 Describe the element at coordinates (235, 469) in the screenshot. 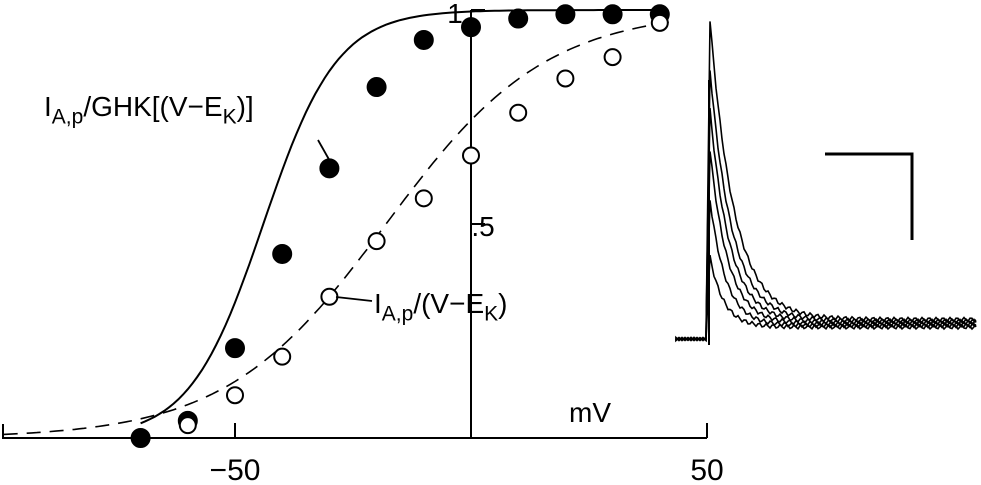

I see `x-tick-label: −50` at that location.